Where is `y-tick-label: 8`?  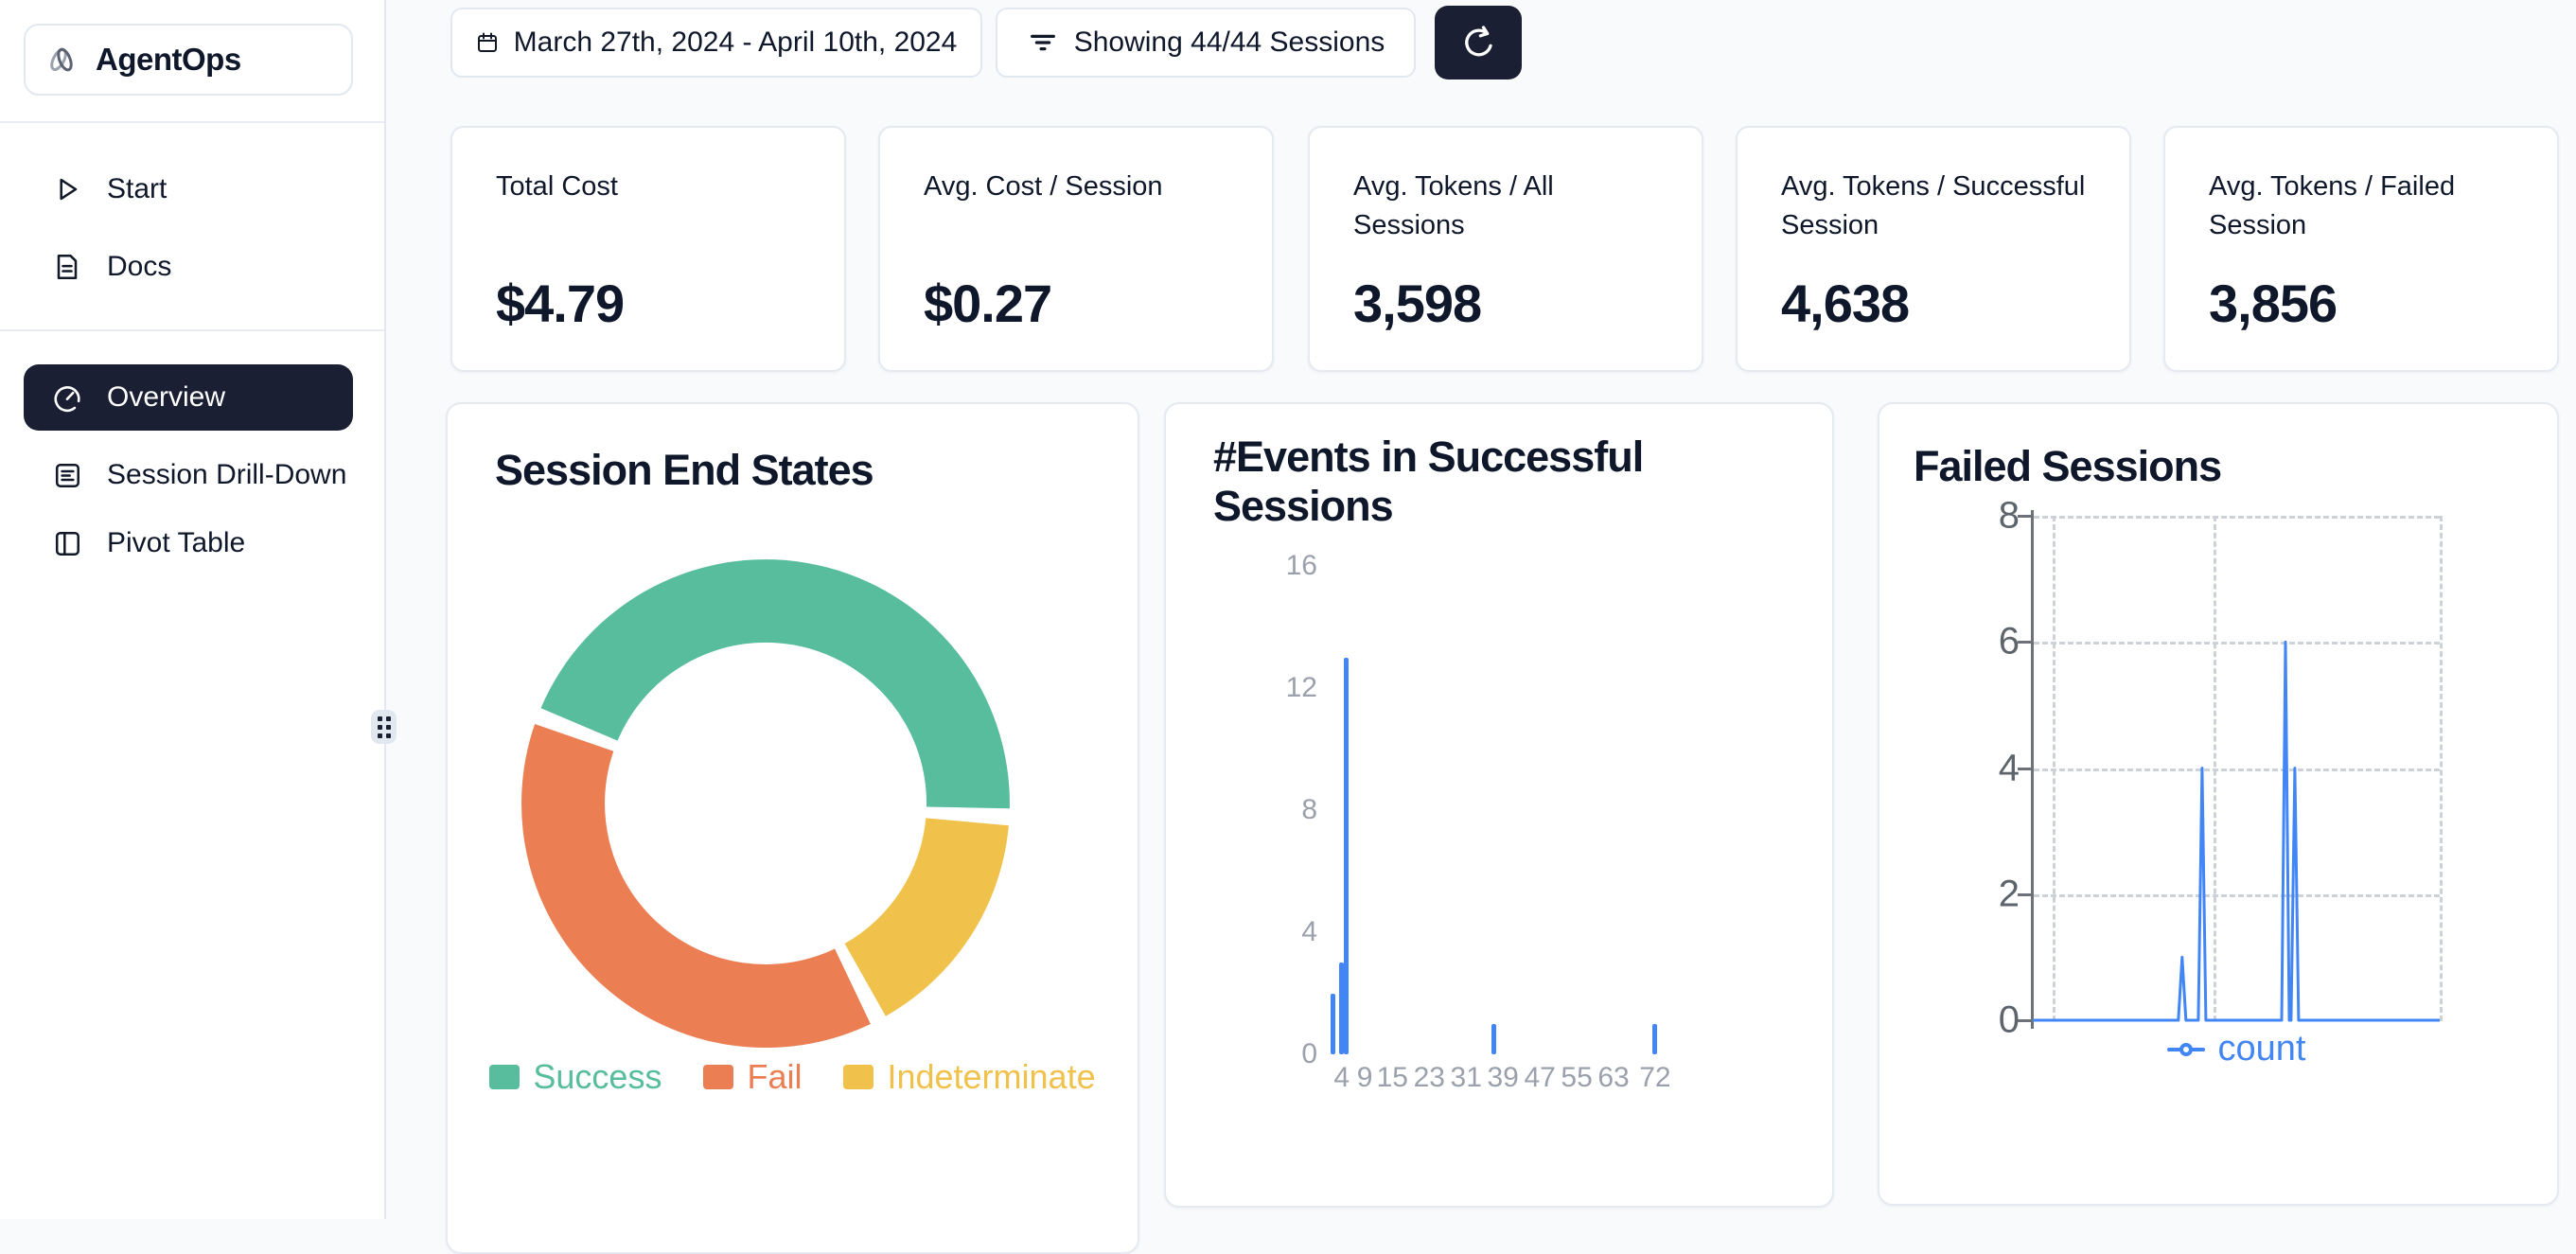
y-tick-label: 8 is located at coordinates (1309, 809).